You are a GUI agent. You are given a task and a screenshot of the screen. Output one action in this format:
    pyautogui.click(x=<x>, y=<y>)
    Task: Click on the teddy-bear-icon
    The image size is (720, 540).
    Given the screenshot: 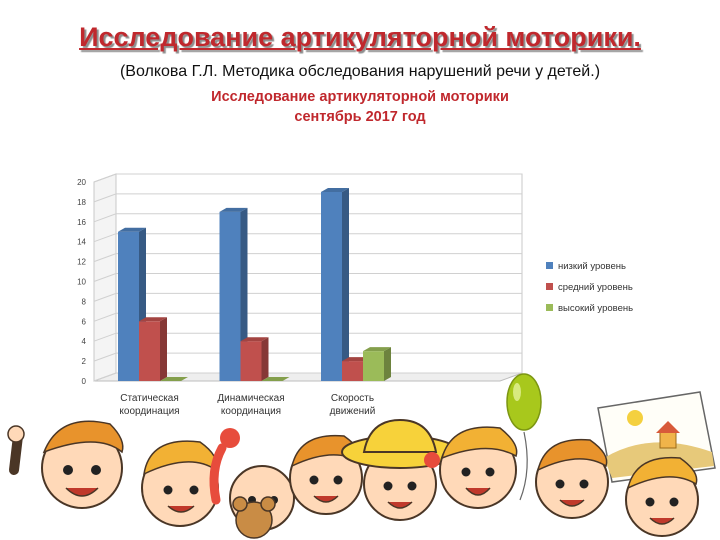 What is the action you would take?
    pyautogui.click(x=254, y=517)
    